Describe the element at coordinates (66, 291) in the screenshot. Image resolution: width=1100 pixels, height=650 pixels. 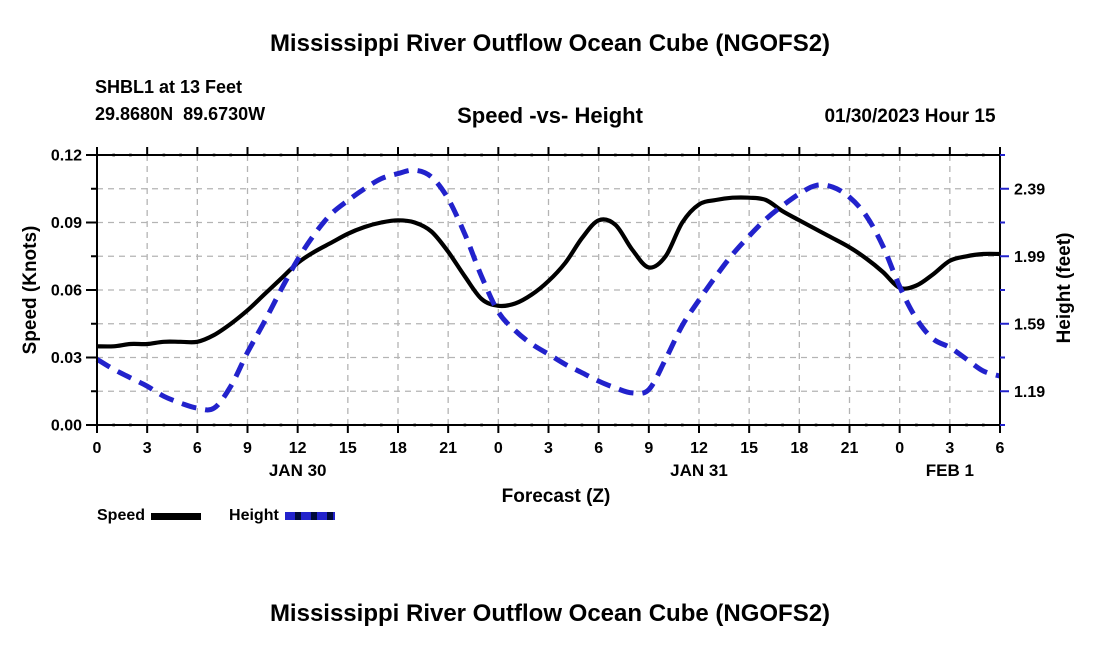
I see `left-axis-tick-label: 0.06` at that location.